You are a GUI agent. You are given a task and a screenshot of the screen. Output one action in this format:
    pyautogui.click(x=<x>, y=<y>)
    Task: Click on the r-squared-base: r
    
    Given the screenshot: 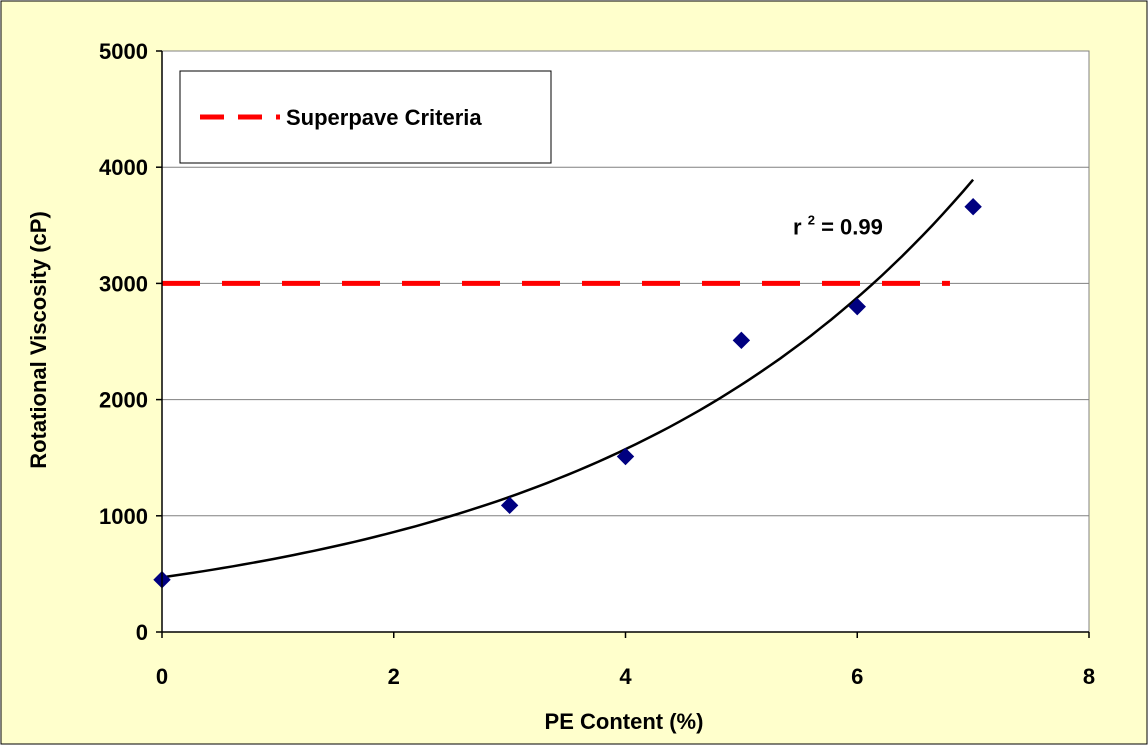 What is the action you would take?
    pyautogui.click(x=797, y=226)
    